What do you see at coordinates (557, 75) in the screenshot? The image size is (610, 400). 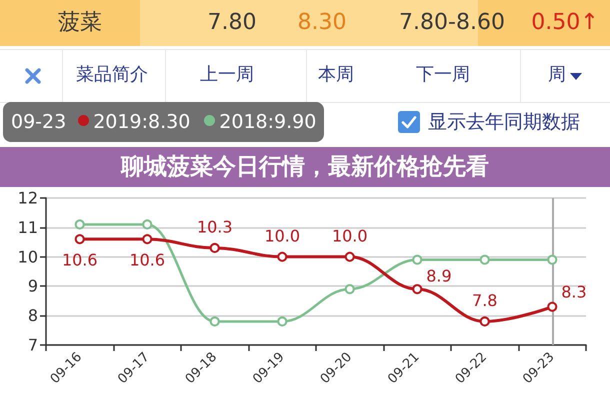 I see `text: 周` at bounding box center [557, 75].